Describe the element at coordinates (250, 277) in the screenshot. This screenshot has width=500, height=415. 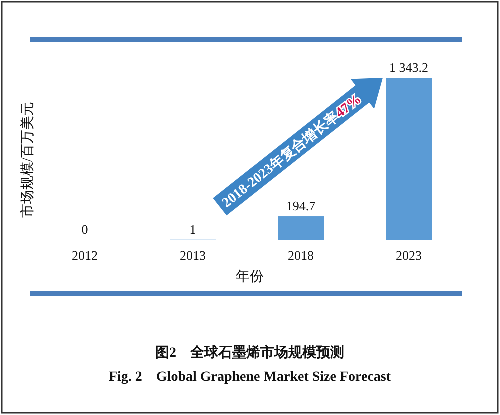
I see `x-axis-title: 年份` at that location.